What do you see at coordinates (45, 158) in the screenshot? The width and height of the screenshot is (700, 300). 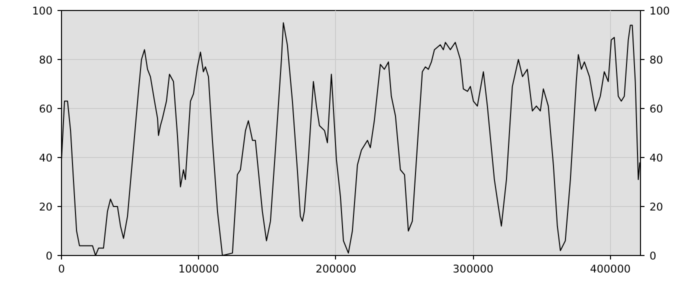 I see `y-tick-label: 40` at bounding box center [45, 158].